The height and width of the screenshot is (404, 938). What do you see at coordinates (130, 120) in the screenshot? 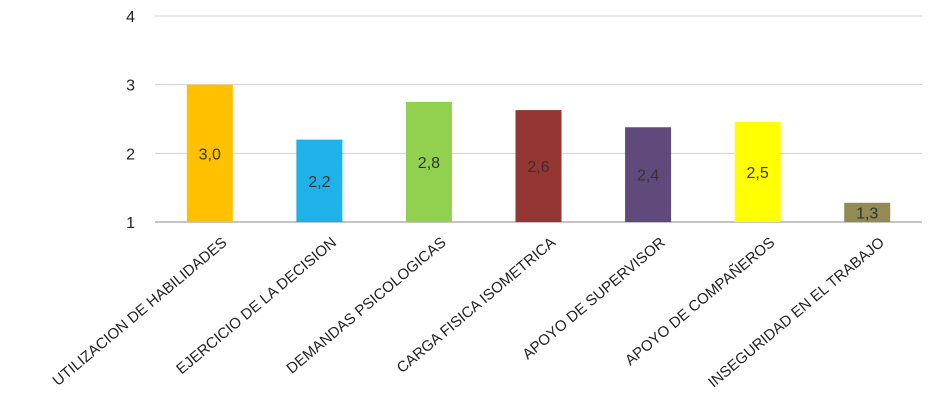
I see `y-axis: 1 2 3 4` at bounding box center [130, 120].